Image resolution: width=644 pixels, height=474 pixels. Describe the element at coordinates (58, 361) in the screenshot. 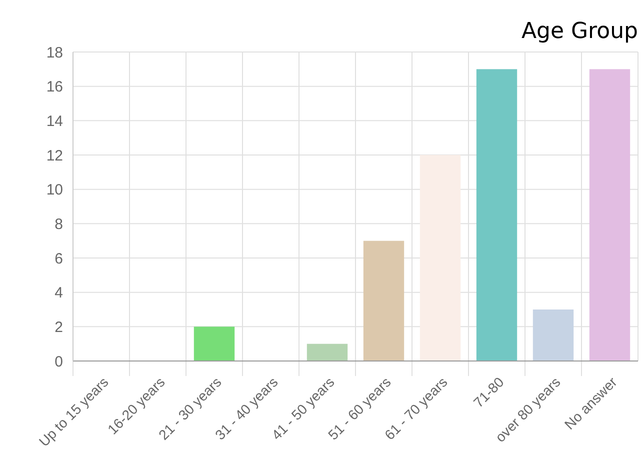

I see `y-tick-label: 0` at that location.